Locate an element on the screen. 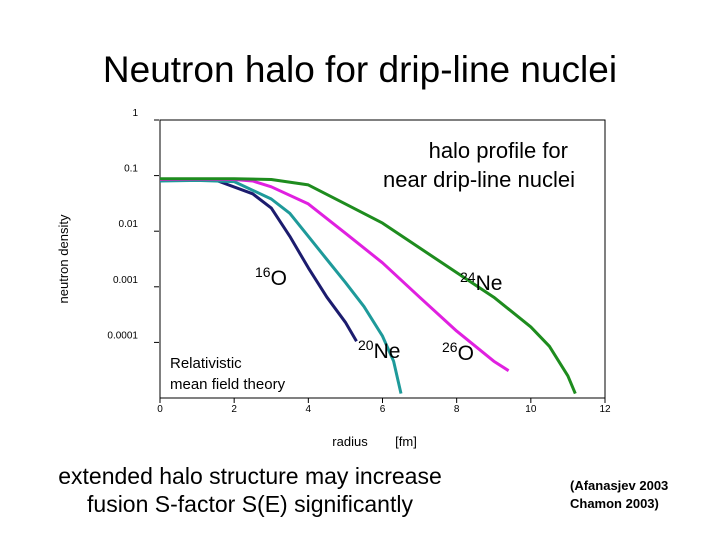  citation: Chamon 2003) is located at coordinates (614, 503).